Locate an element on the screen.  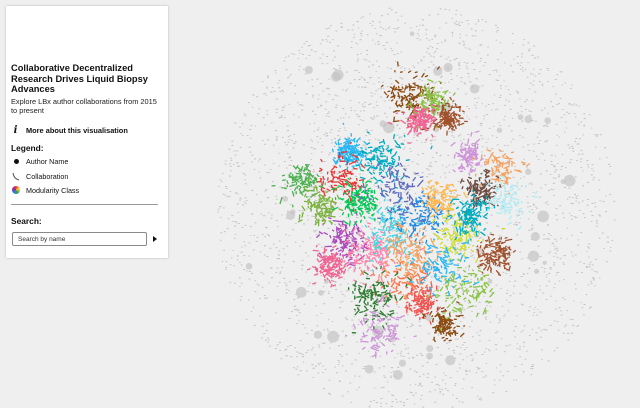
legend-label: Modularity Class is located at coordinates (53, 190).